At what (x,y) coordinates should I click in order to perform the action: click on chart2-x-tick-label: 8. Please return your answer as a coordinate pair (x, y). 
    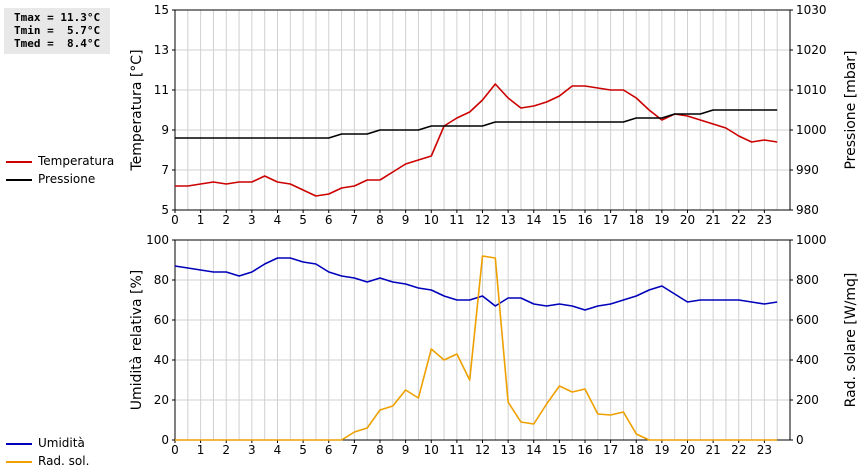
    Looking at the image, I should click on (380, 450).